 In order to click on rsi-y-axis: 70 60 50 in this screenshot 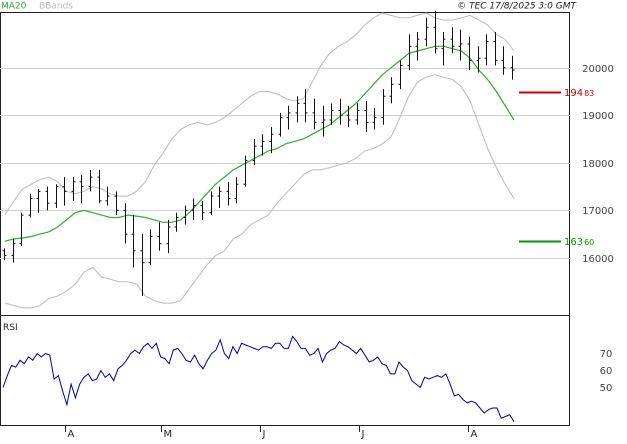, I will do `click(606, 371)`.